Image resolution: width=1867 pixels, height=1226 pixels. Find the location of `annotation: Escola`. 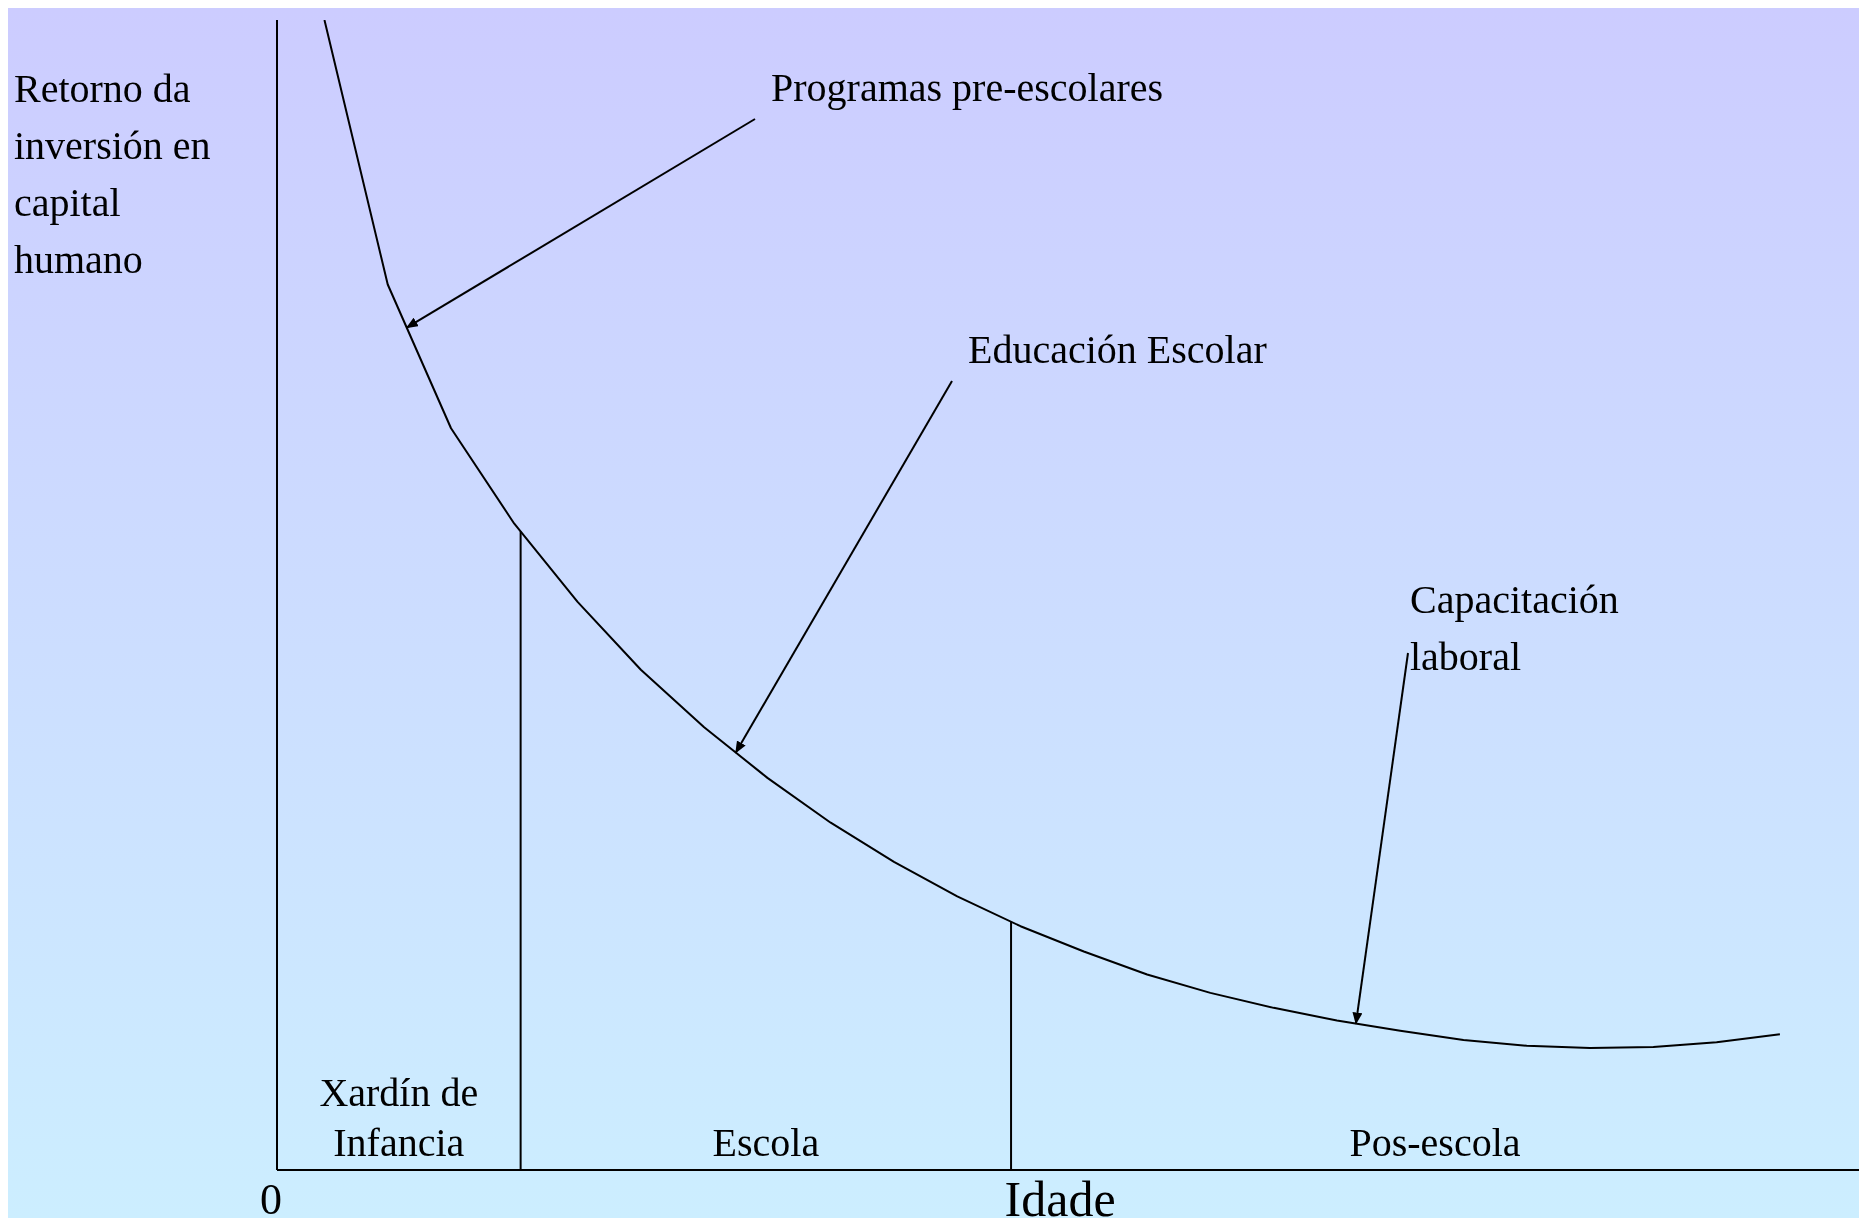

annotation: Escola is located at coordinates (766, 1142).